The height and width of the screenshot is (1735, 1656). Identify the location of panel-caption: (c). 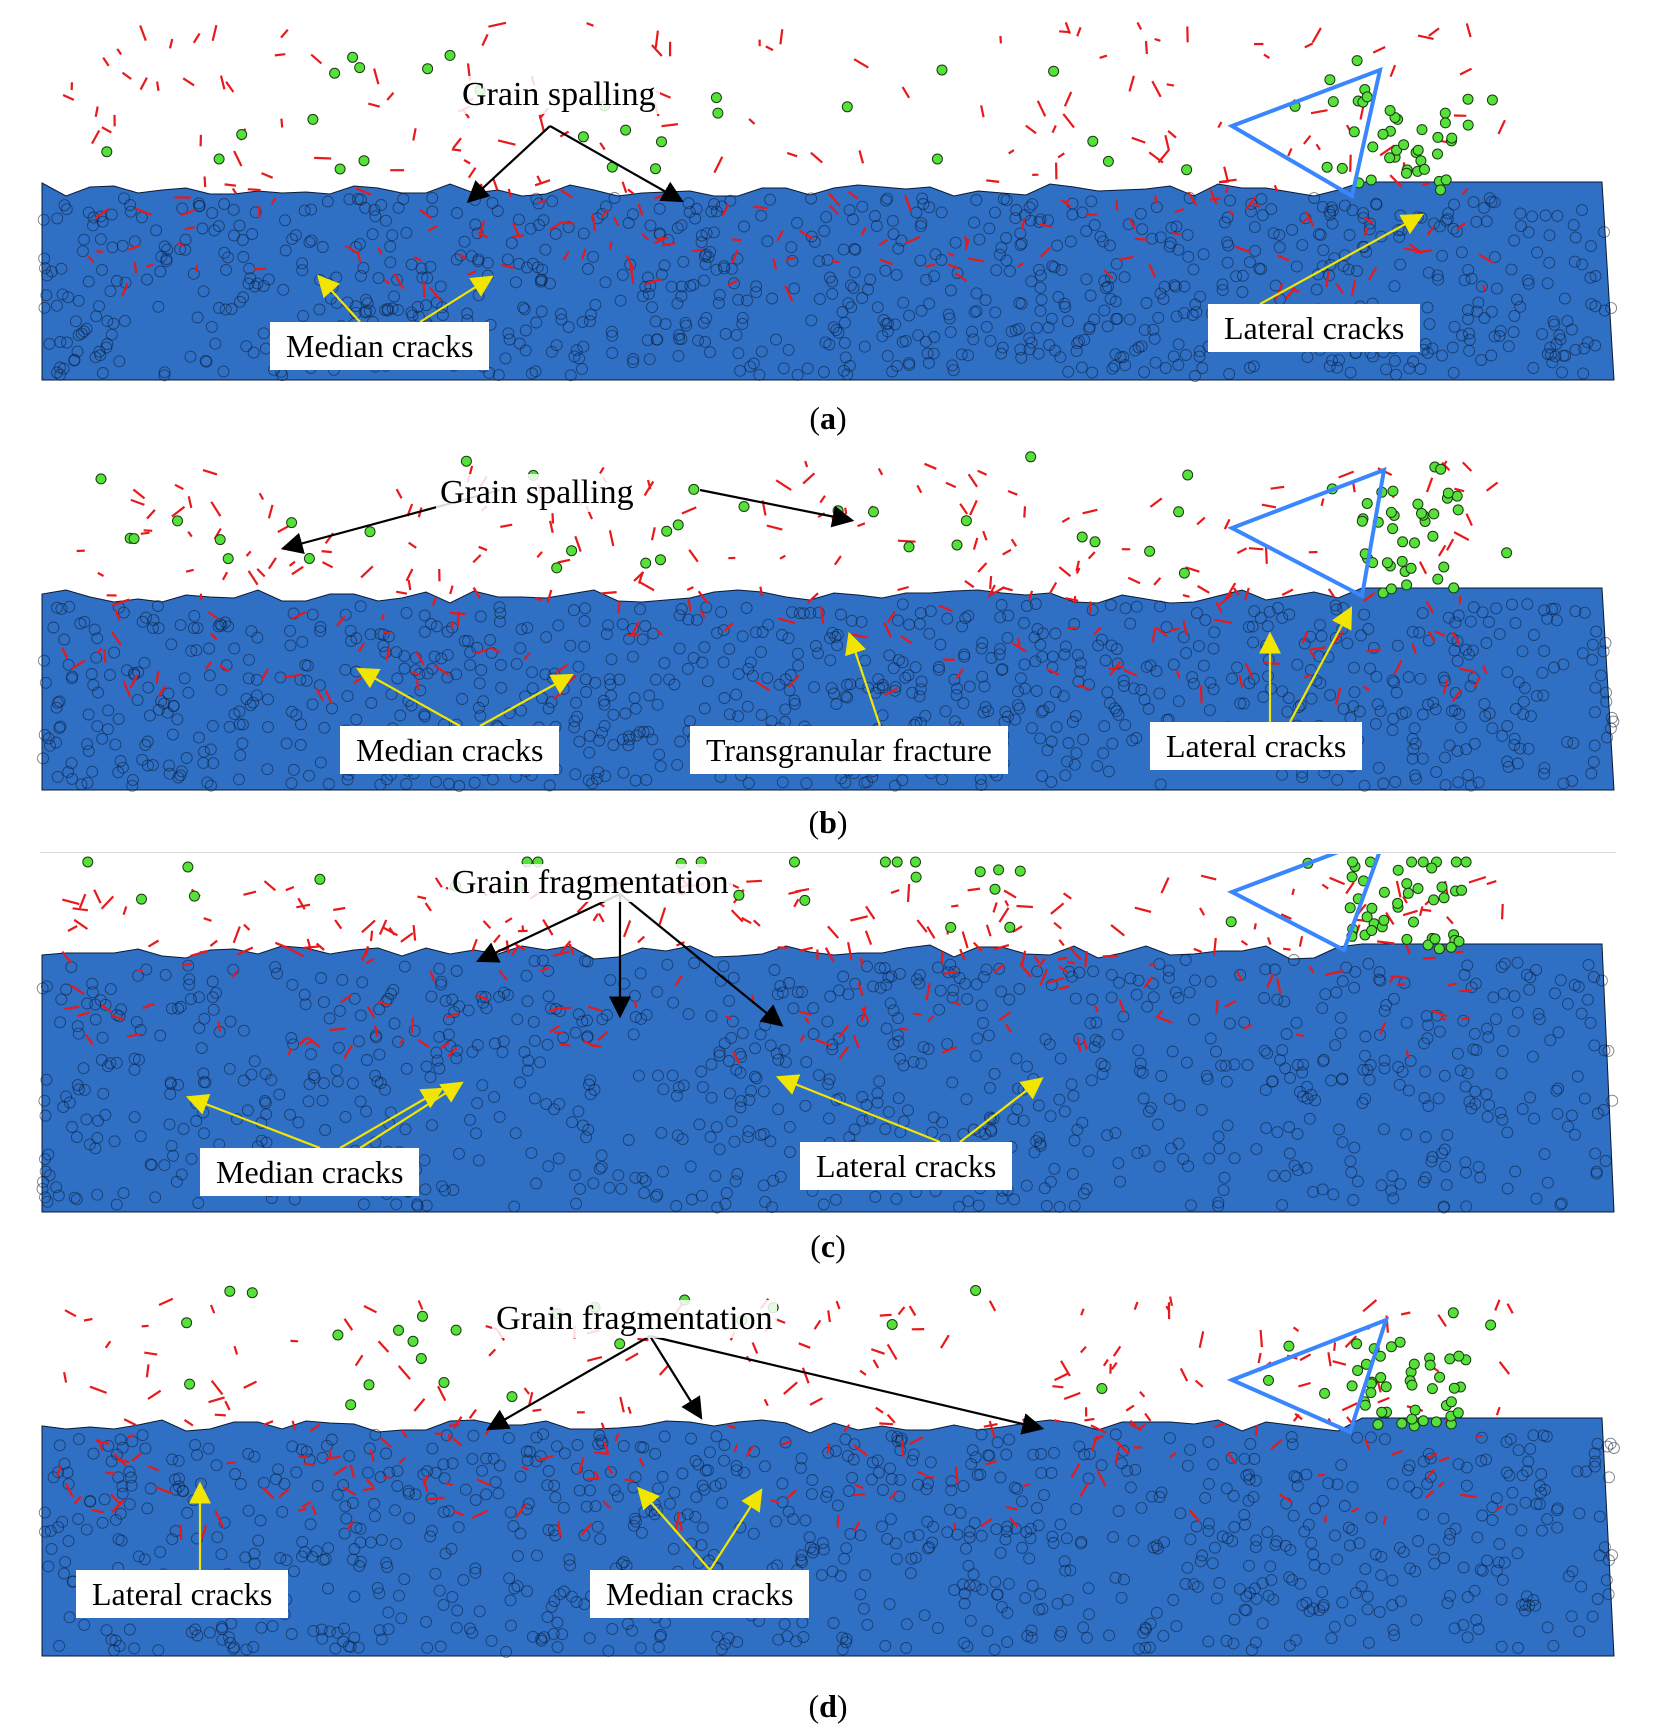
(828, 1246).